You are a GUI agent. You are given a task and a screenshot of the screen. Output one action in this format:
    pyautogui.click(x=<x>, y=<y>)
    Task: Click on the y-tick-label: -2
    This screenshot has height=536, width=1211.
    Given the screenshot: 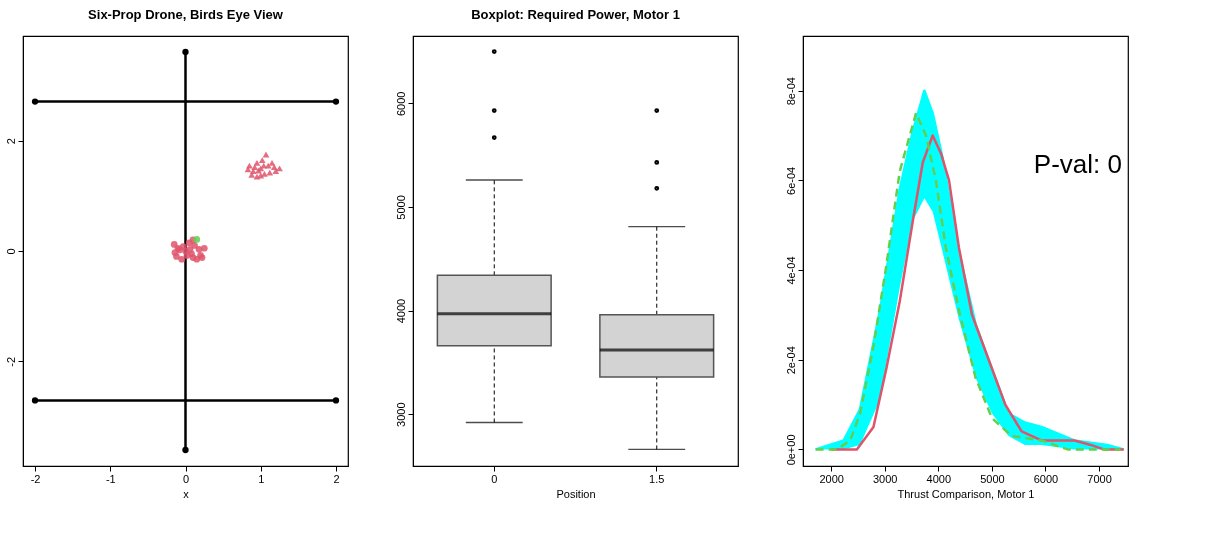 What is the action you would take?
    pyautogui.click(x=10, y=361)
    